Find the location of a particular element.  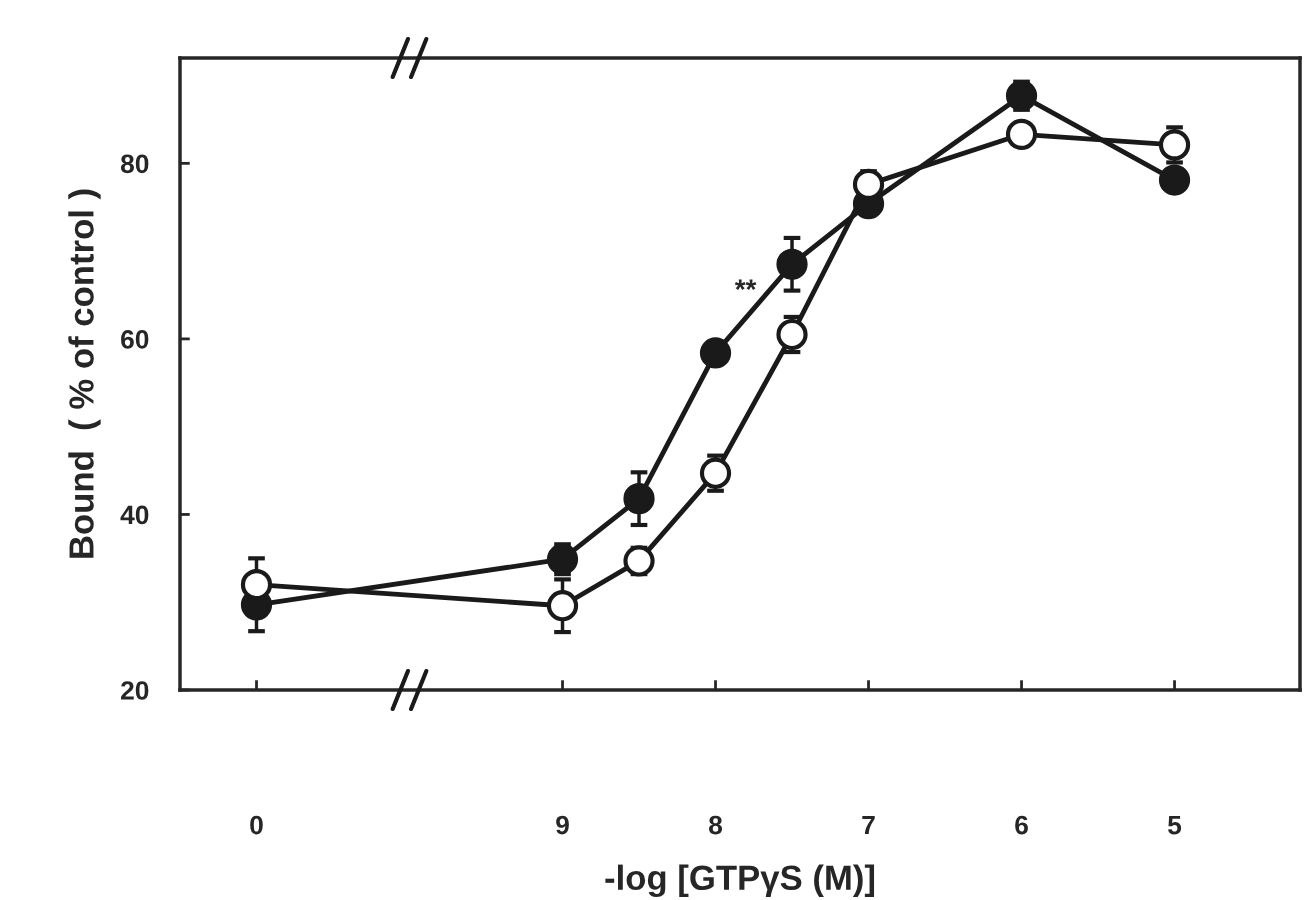

x-tick-label: 8 is located at coordinates (716, 825).